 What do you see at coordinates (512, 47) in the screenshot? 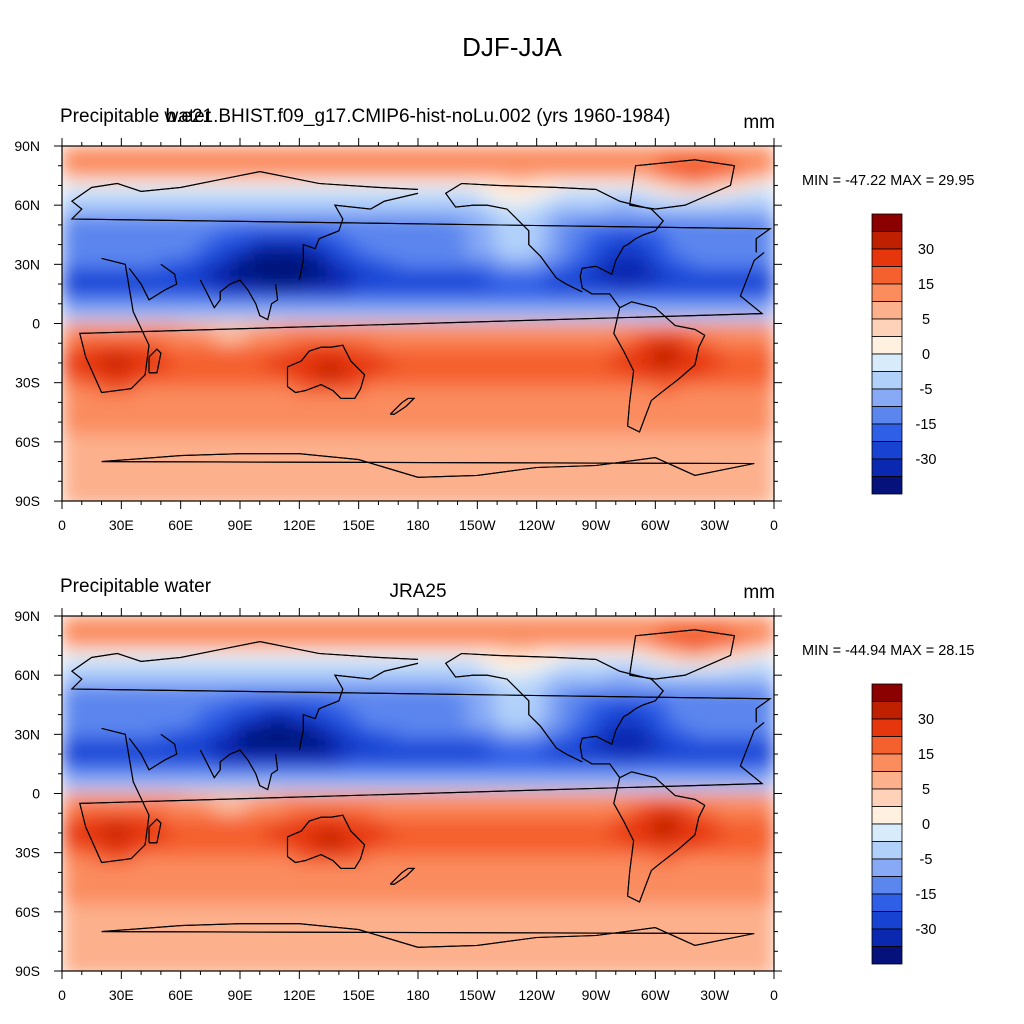
I see `figure-title: DJF-JJA` at bounding box center [512, 47].